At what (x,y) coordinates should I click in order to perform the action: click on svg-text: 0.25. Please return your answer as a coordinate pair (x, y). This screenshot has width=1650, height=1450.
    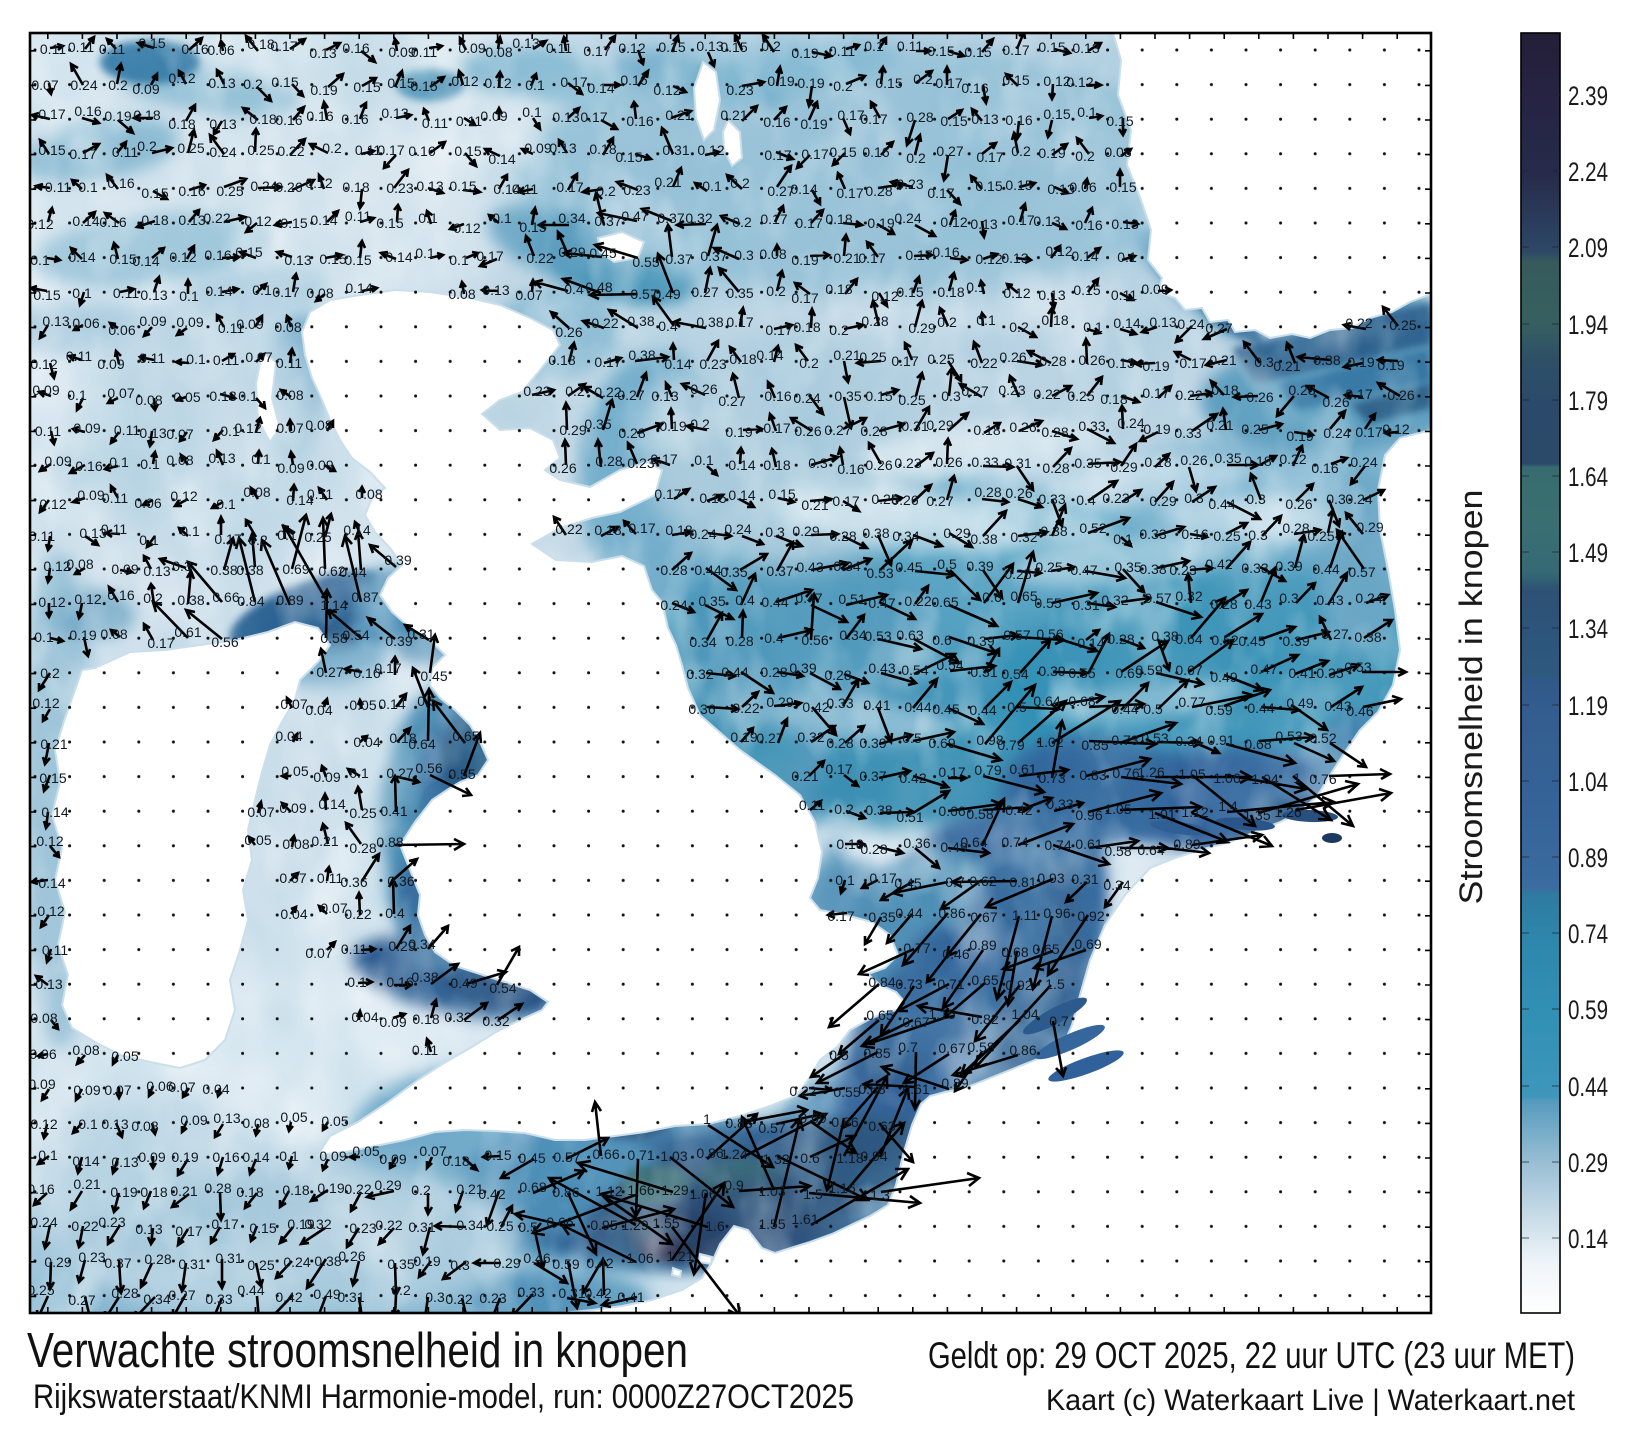
    Looking at the image, I should click on (40, 1290).